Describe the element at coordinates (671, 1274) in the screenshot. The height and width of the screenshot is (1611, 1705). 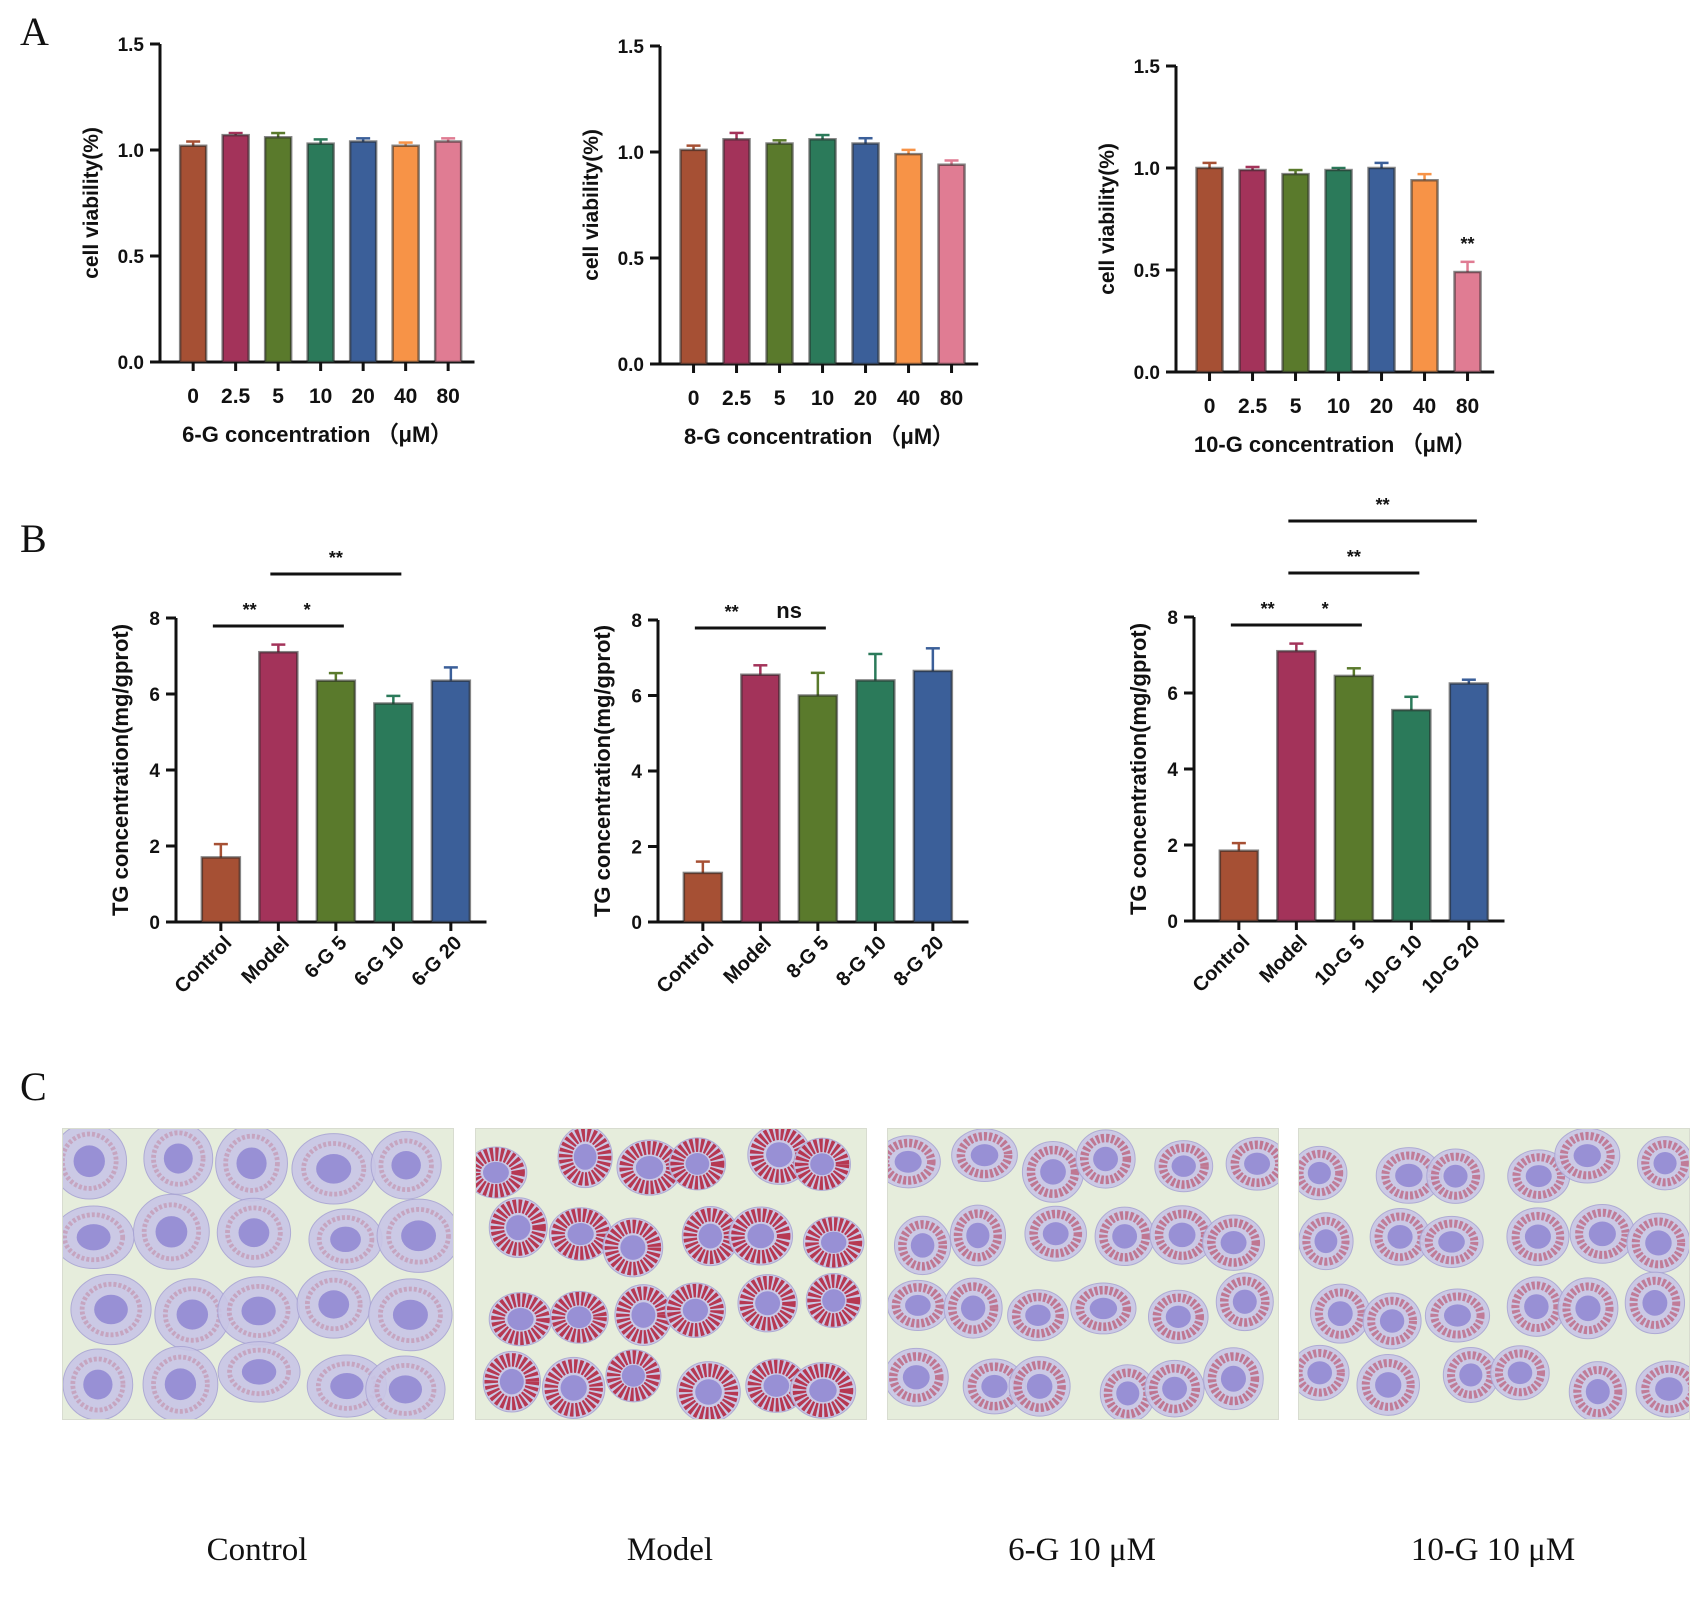
I see `micrograph-model` at that location.